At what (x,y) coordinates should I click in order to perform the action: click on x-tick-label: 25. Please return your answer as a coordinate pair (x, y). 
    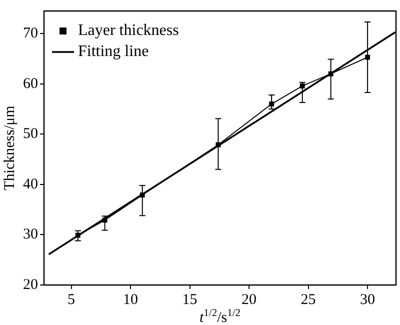
    Looking at the image, I should click on (308, 300).